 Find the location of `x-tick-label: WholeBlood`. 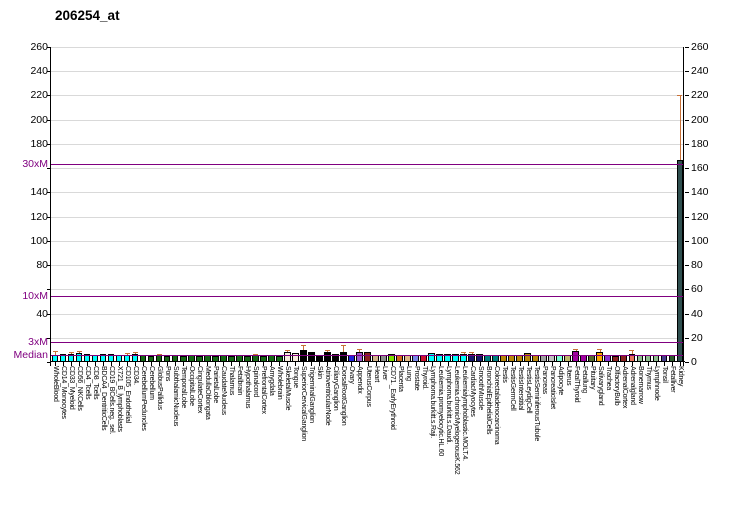

x-tick-label: WholeBlood is located at coordinates (55, 384).